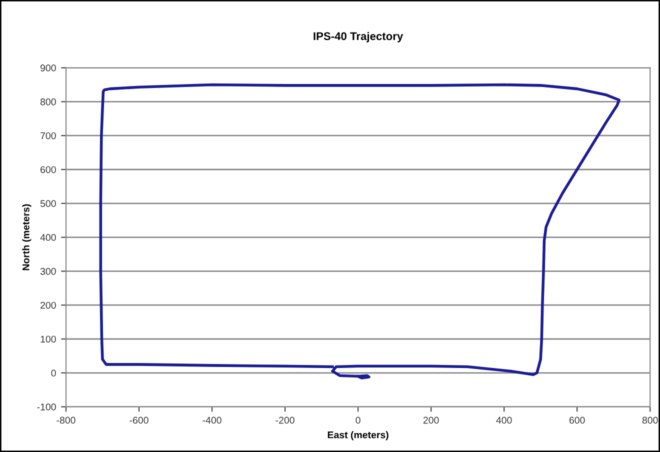 This screenshot has width=660, height=452. What do you see at coordinates (139, 420) in the screenshot?
I see `x-tick-label: -600` at bounding box center [139, 420].